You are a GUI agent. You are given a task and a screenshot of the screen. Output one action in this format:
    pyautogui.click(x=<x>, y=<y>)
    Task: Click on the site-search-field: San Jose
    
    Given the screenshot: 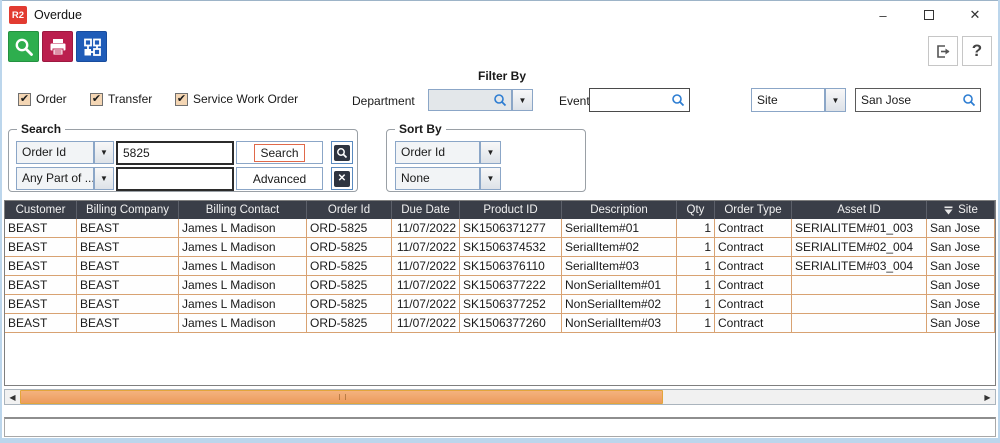 What is the action you would take?
    pyautogui.click(x=918, y=100)
    